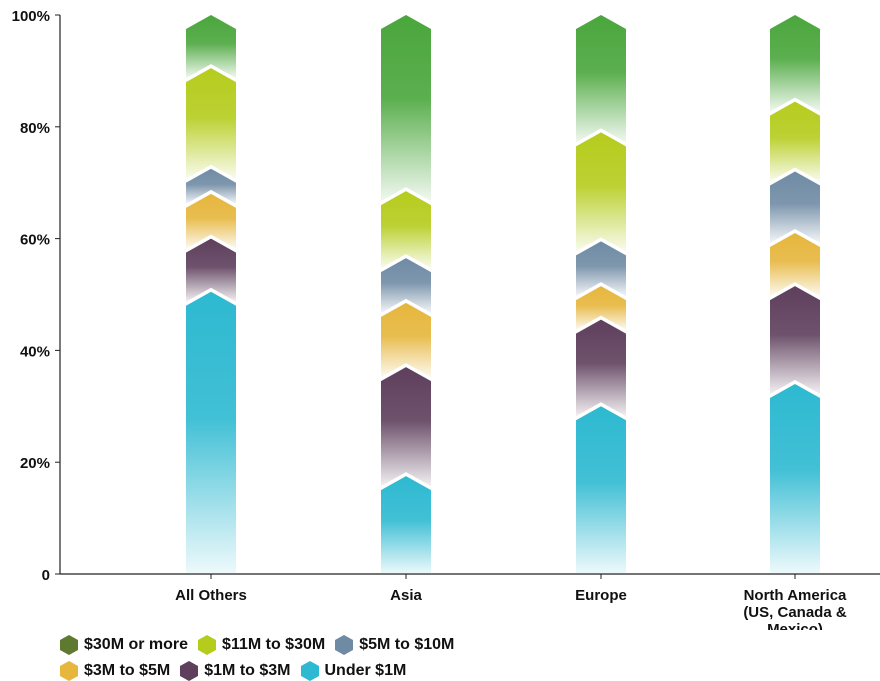 This screenshot has width=880, height=681. What do you see at coordinates (127, 670) in the screenshot?
I see `legend-label: $3M to $5M` at bounding box center [127, 670].